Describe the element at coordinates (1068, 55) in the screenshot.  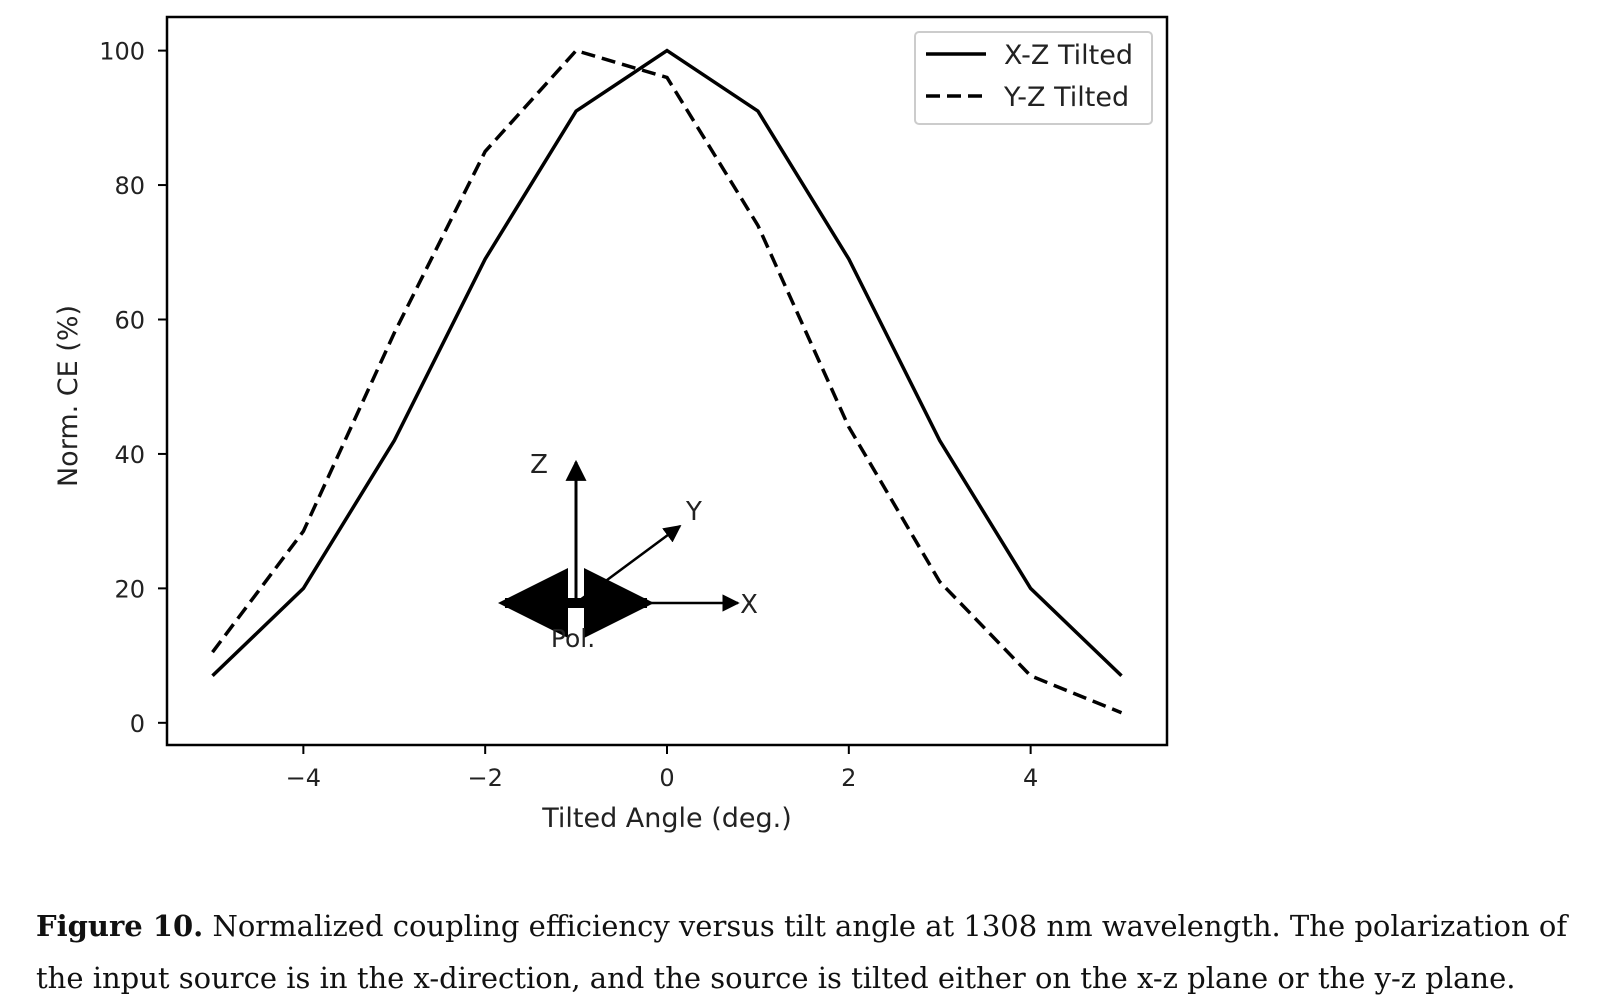
I see `legend-label: X-Z Tilted` at that location.